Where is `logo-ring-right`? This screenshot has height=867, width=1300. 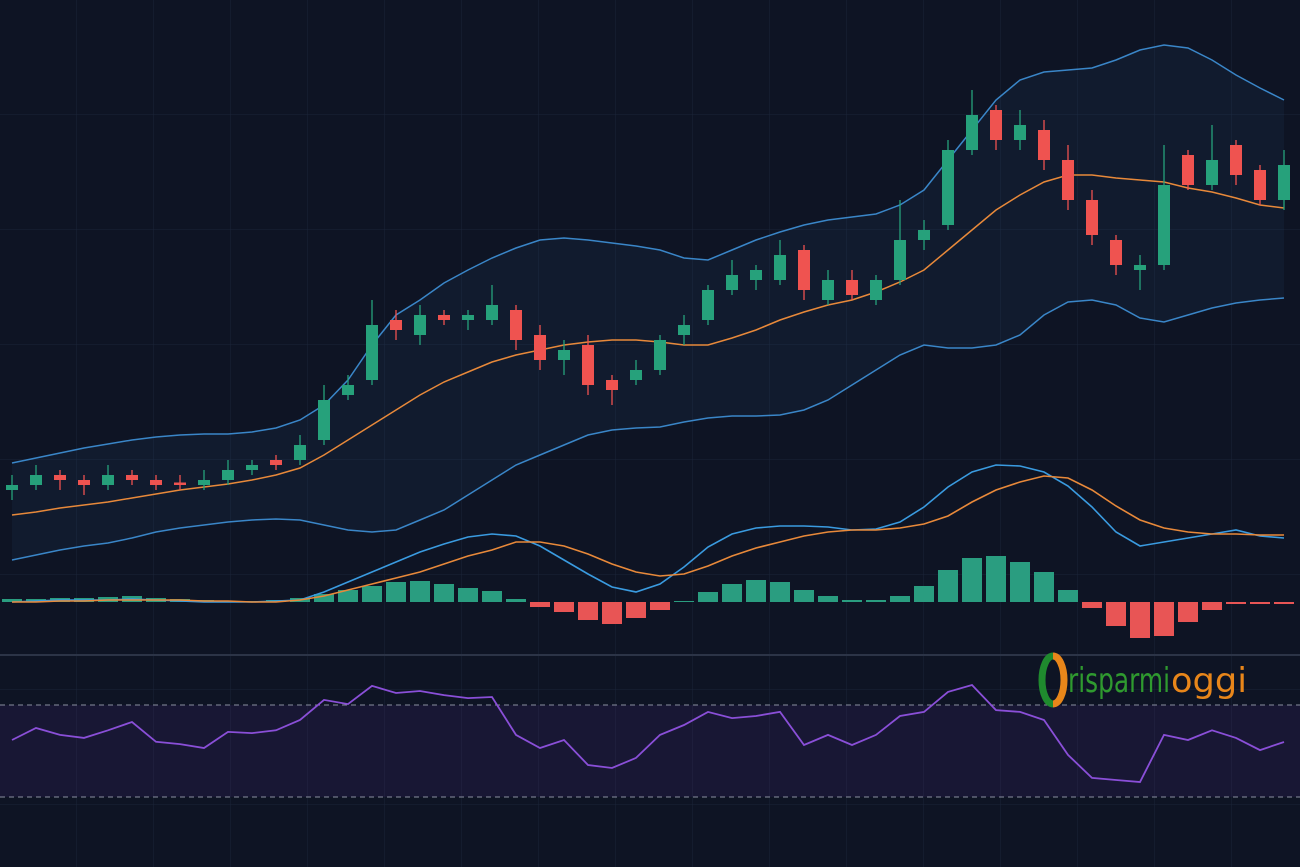
logo-ring-right is located at coordinates (1060, 680).